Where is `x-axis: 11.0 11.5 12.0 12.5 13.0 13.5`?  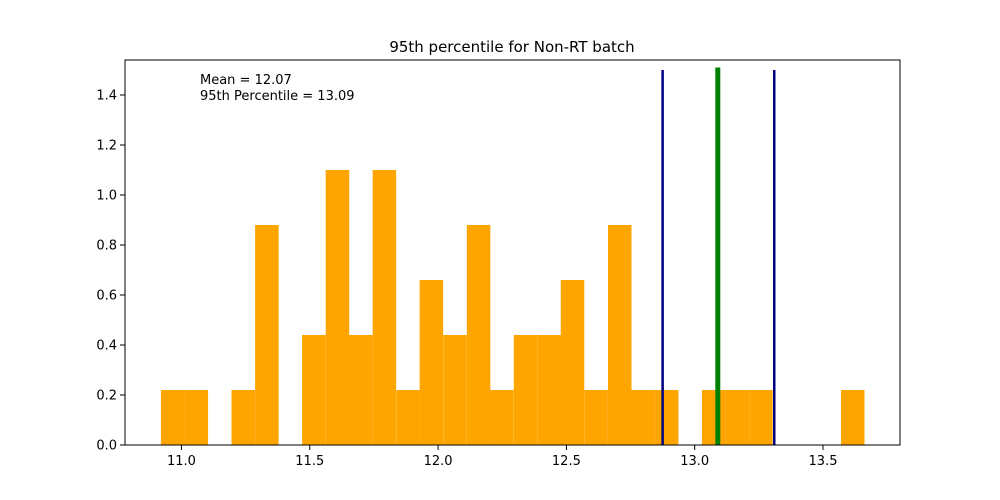
x-axis: 11.0 11.5 12.0 12.5 13.0 13.5 is located at coordinates (502, 457).